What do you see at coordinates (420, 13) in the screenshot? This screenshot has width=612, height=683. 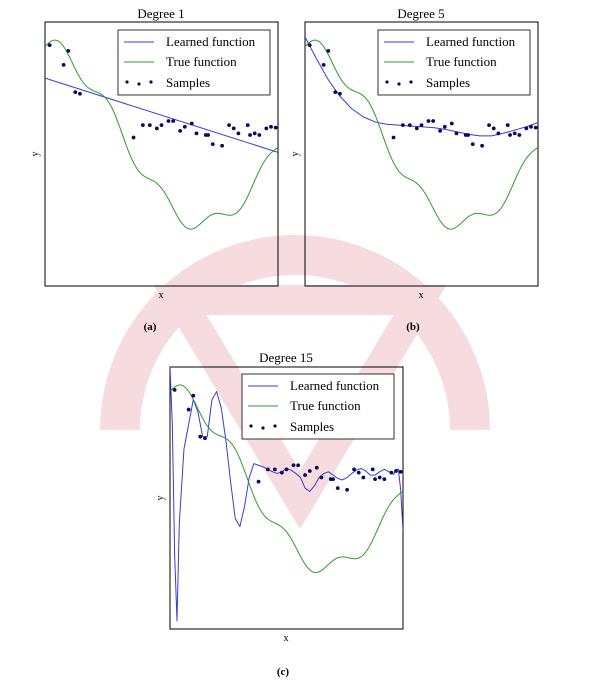 I see `chart-title: Degree 5` at bounding box center [420, 13].